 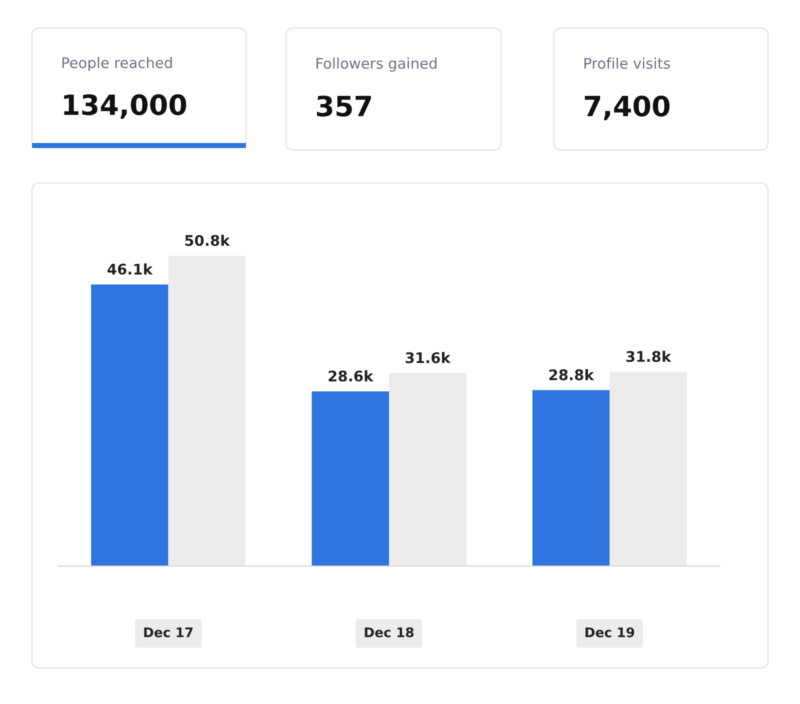 What do you see at coordinates (343, 106) in the screenshot?
I see `text: 357` at bounding box center [343, 106].